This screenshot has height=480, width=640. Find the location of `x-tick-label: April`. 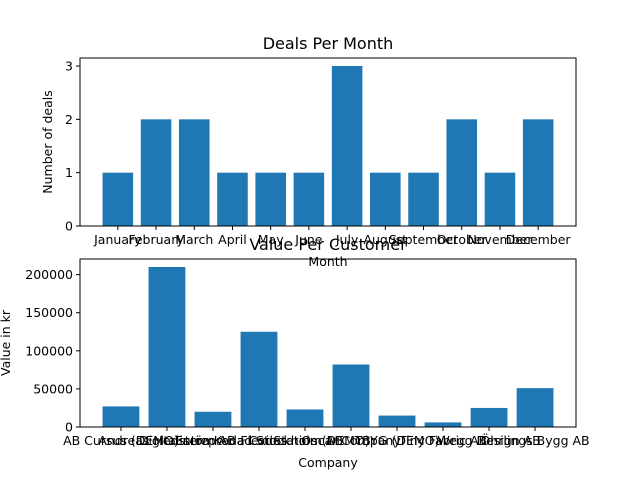

x-tick-label: April is located at coordinates (232, 239).